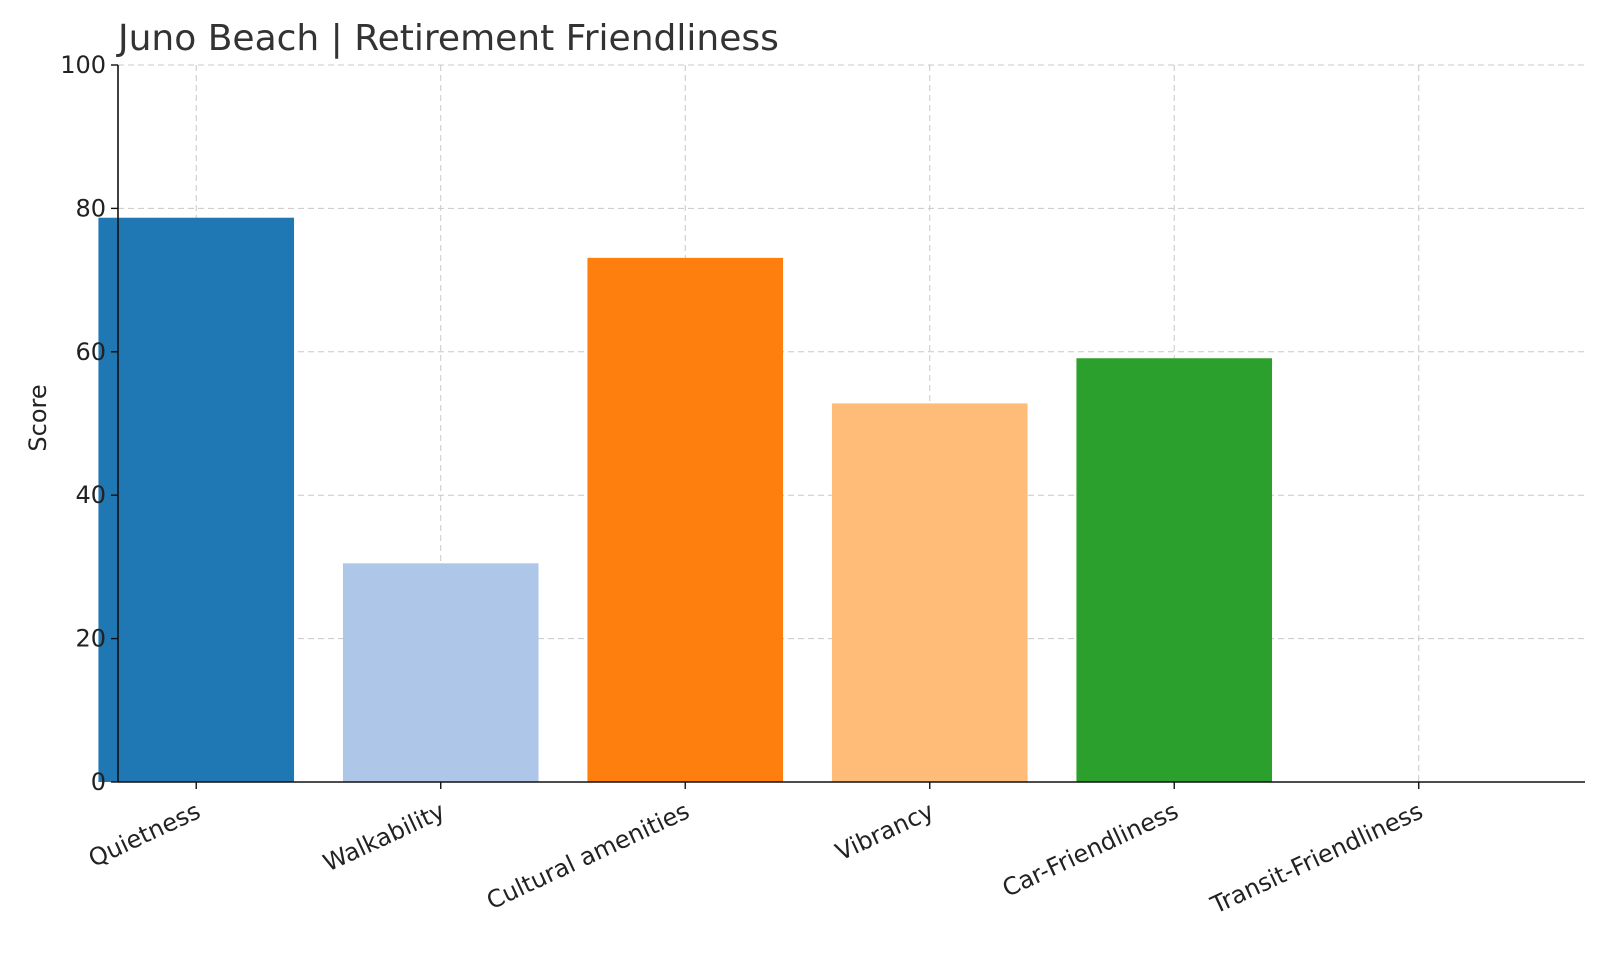 This screenshot has height=960, width=1600. Describe the element at coordinates (1174, 570) in the screenshot. I see `bar-car-friendliness` at that location.